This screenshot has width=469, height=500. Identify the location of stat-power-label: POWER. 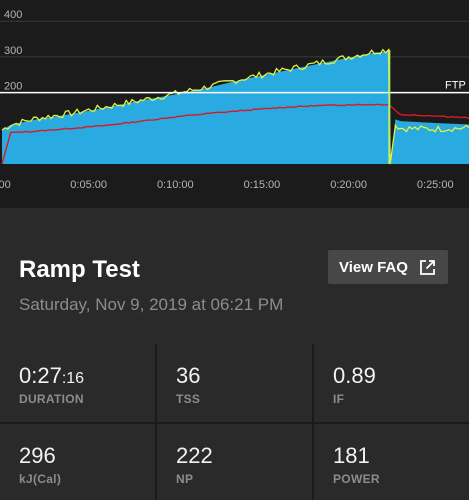
(356, 479).